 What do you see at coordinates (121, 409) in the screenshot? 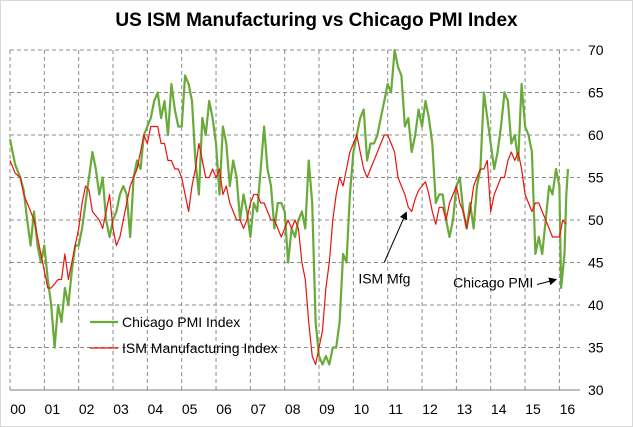
I see `x-tick-label: 03` at bounding box center [121, 409].